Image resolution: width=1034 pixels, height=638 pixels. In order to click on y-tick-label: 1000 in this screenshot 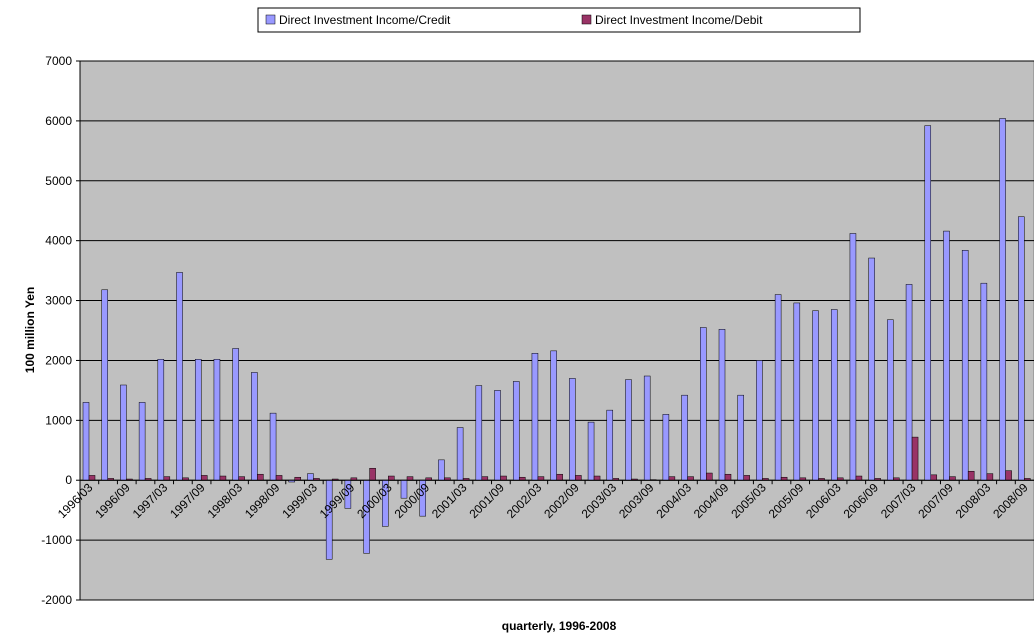, I will do `click(58, 420)`.